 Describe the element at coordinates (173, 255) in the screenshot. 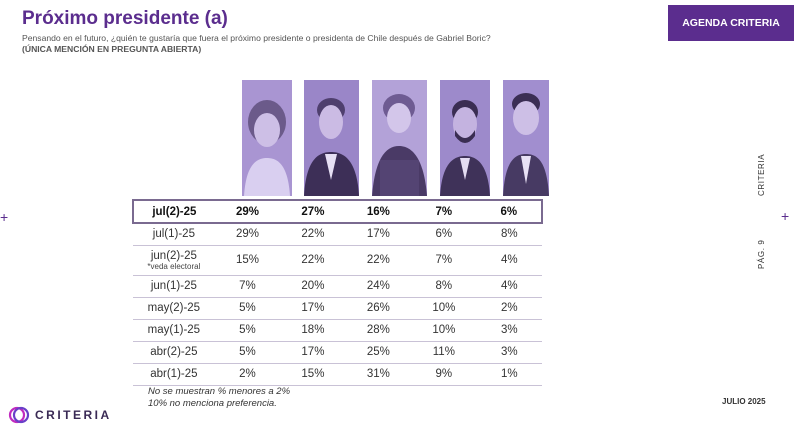

I see `row-label-text: jun(2)-25` at that location.